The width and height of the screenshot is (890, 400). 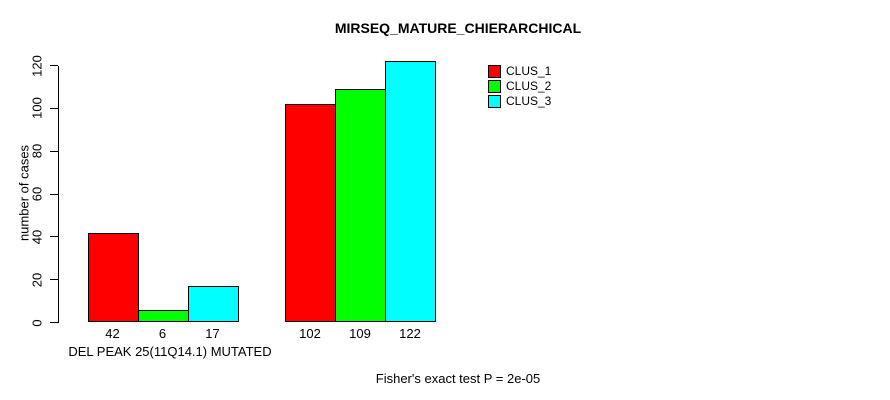 What do you see at coordinates (162, 333) in the screenshot?
I see `bar-value-label: 6` at bounding box center [162, 333].